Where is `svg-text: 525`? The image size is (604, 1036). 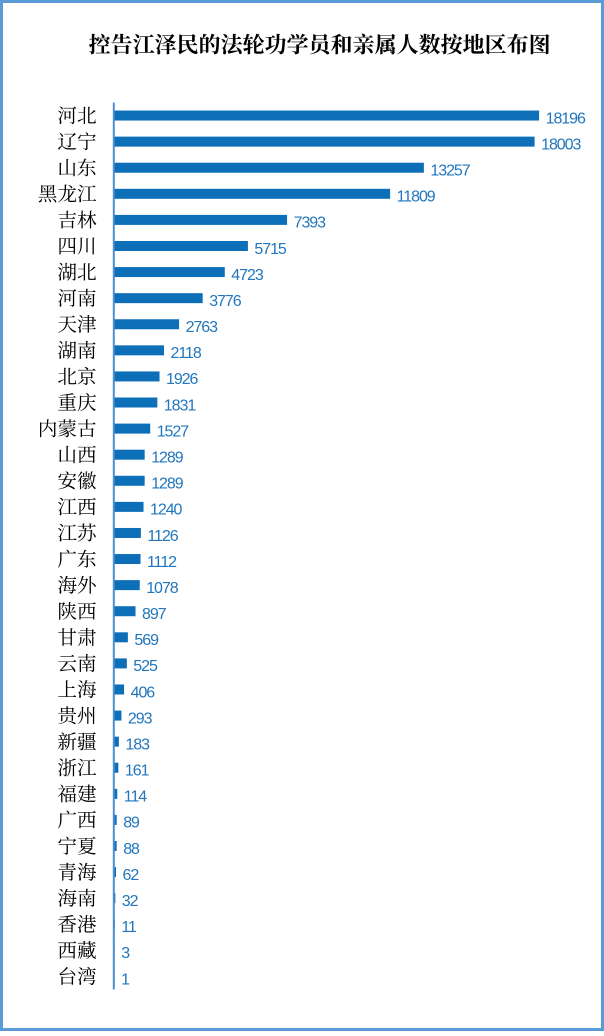
svg-text: 525 is located at coordinates (145, 666).